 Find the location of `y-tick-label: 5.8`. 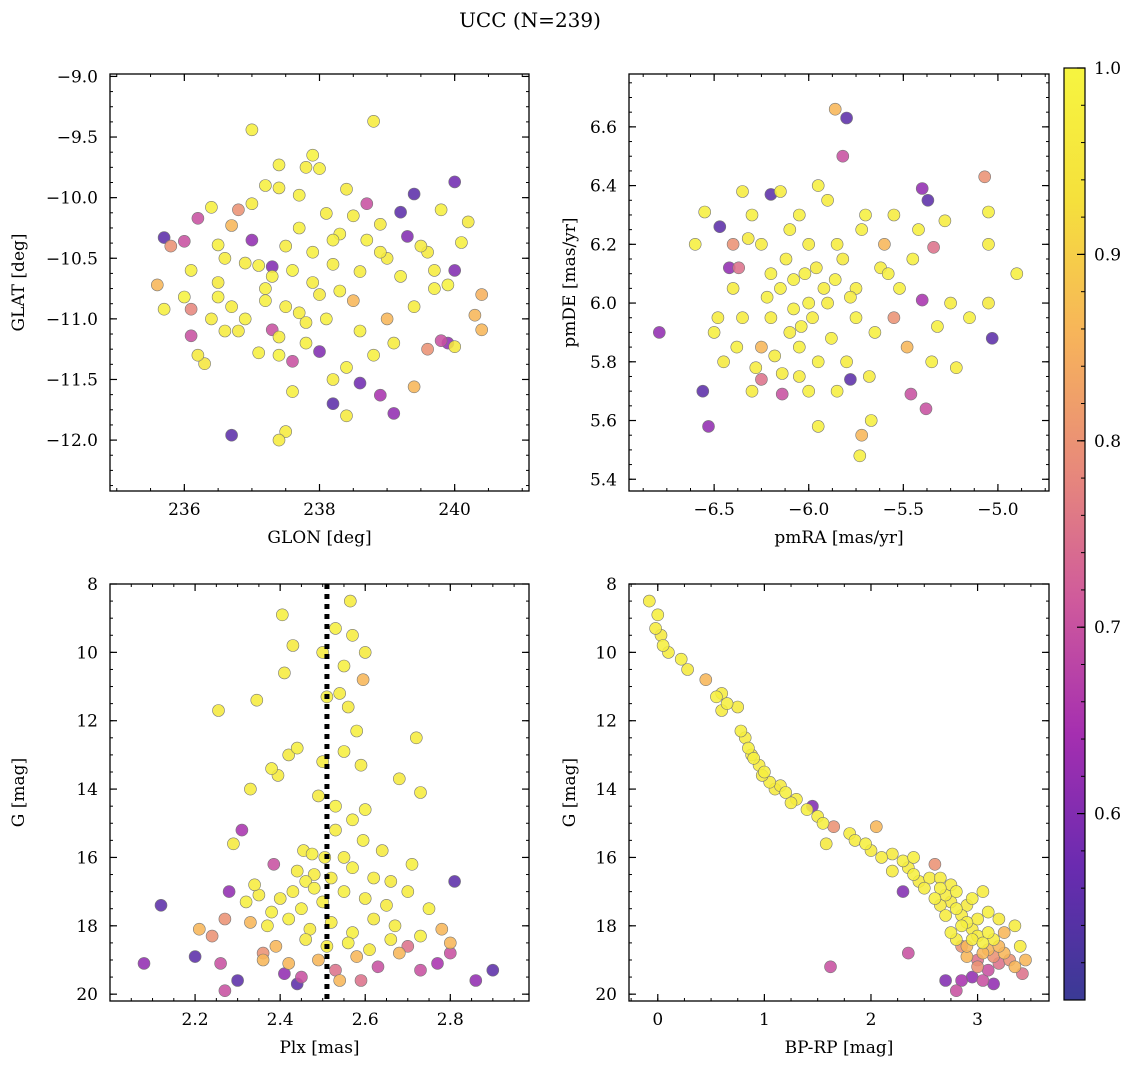

y-tick-label: 5.8 is located at coordinates (603, 363).